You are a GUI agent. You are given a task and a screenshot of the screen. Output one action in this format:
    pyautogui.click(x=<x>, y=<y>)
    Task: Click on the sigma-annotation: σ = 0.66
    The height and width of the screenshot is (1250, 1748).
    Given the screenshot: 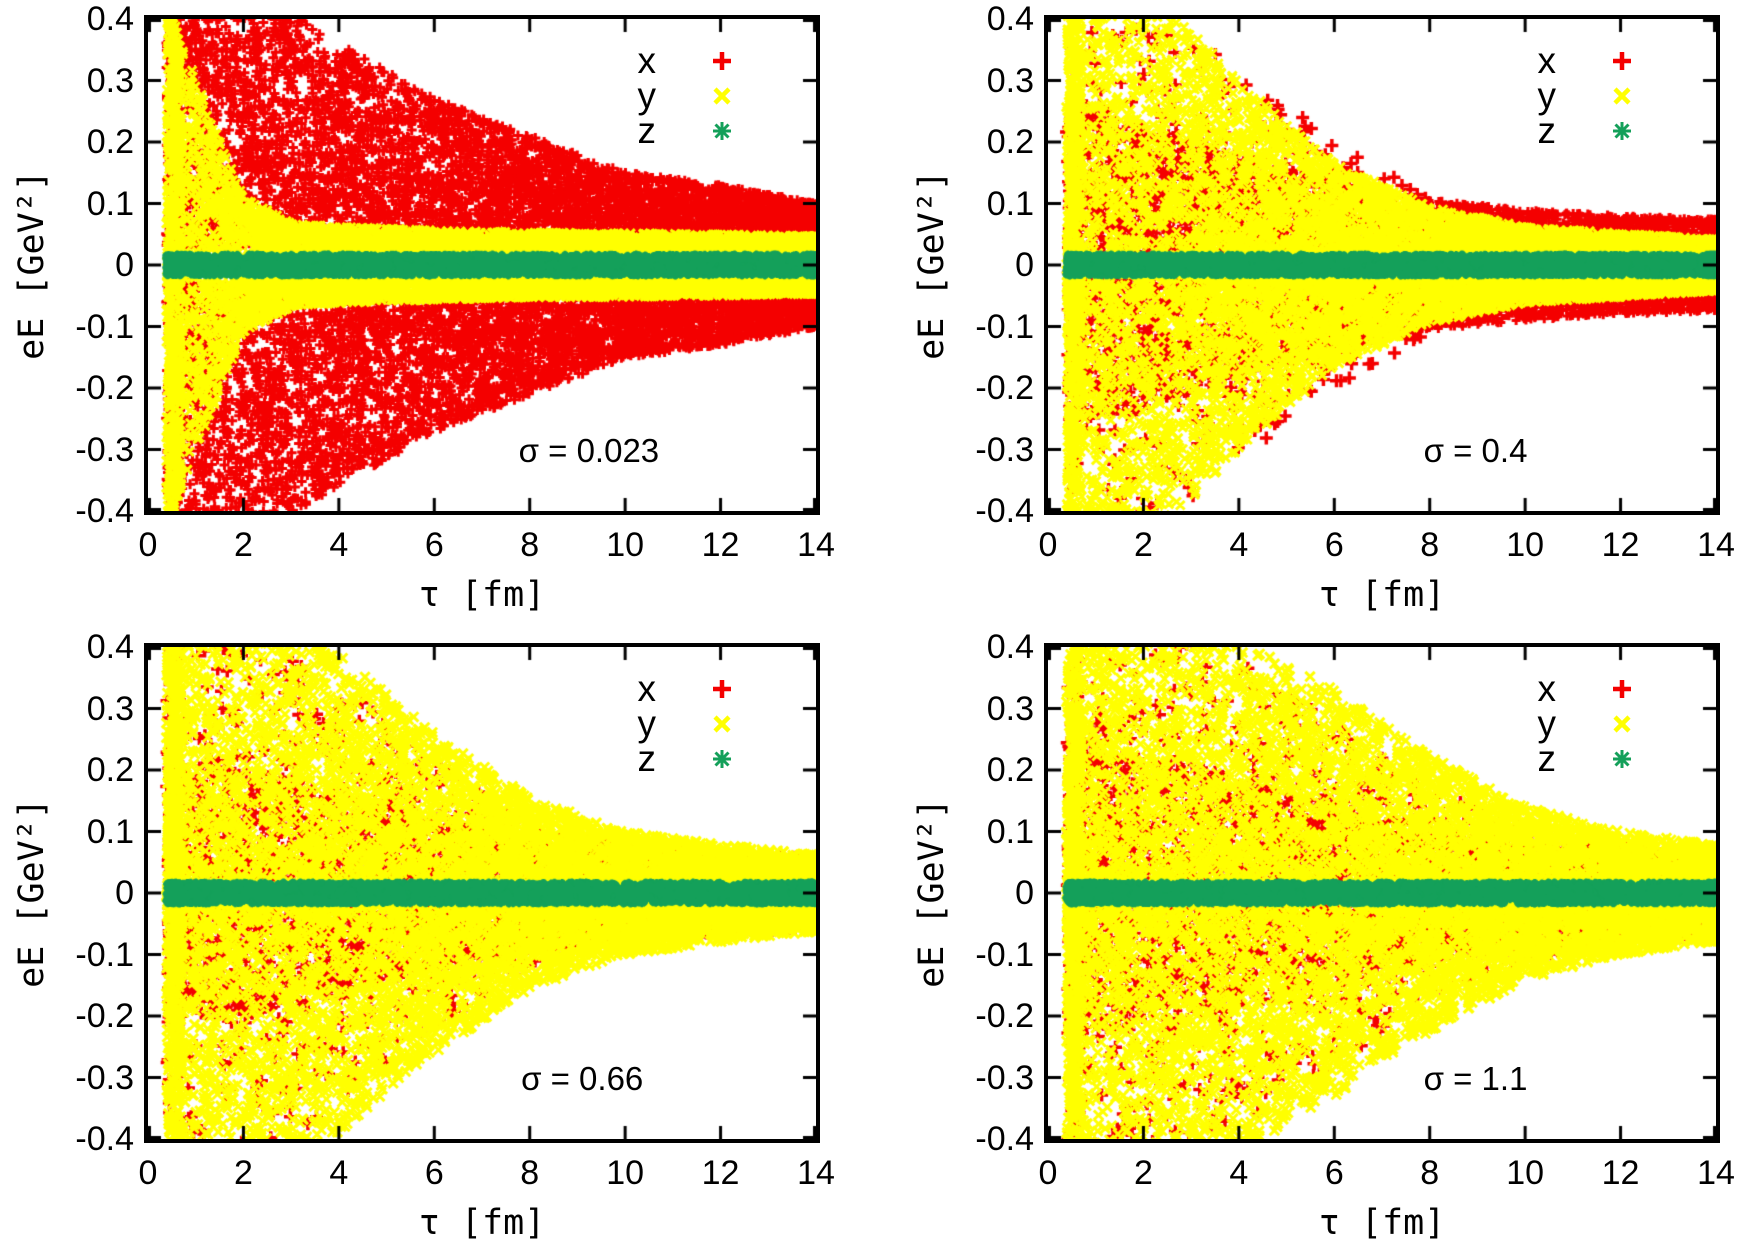 What is the action you would take?
    pyautogui.click(x=582, y=1078)
    